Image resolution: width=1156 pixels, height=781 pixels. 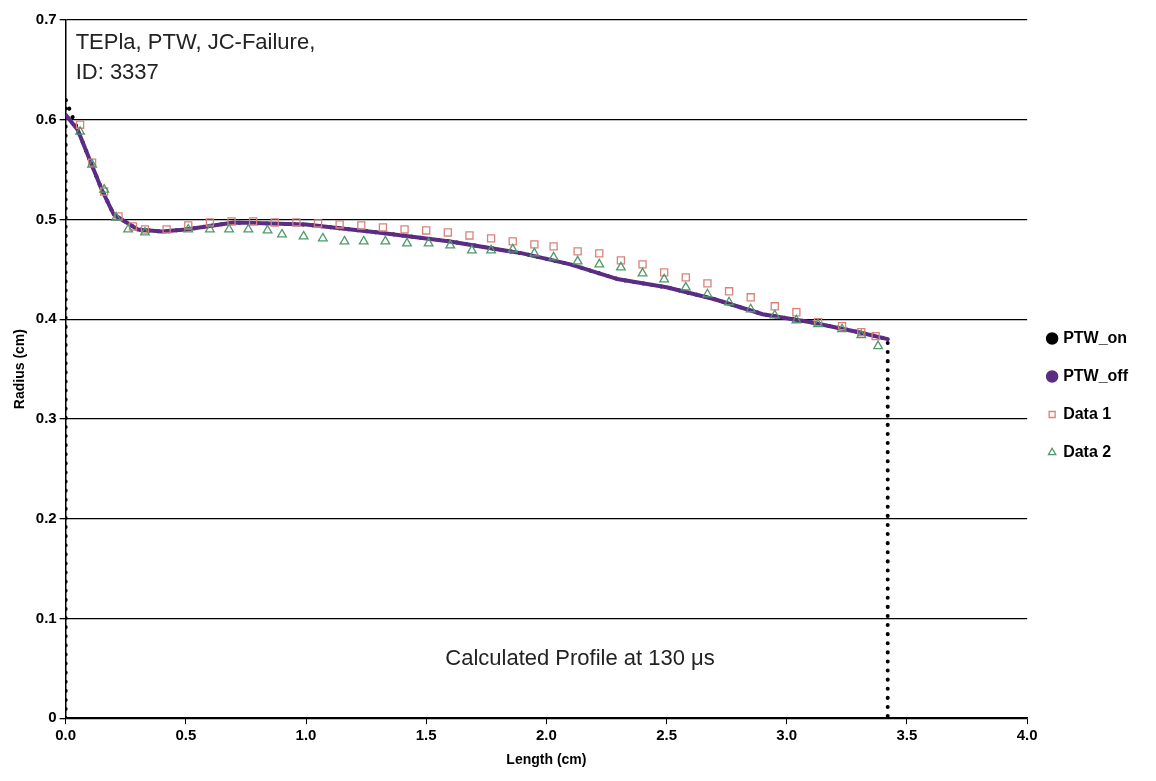 What do you see at coordinates (46, 19) in the screenshot?
I see `y-tick-label: 0.7` at bounding box center [46, 19].